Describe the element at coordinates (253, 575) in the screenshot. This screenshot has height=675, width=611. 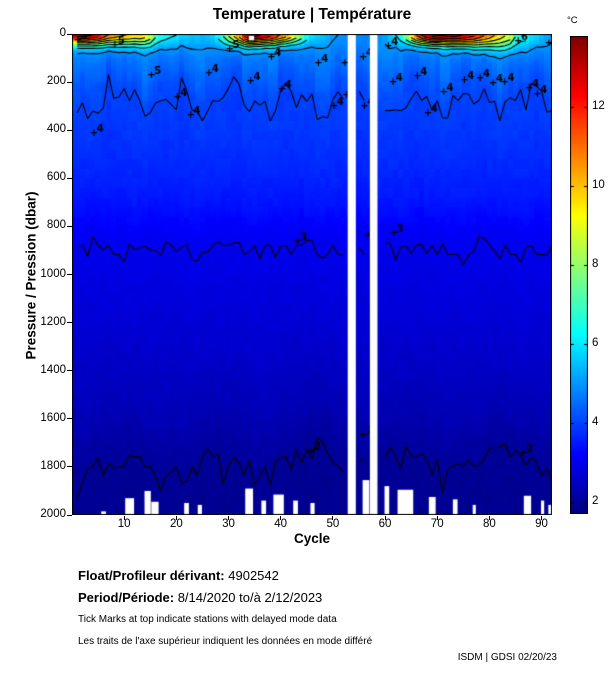
I see `float-id-value: 4902542` at that location.